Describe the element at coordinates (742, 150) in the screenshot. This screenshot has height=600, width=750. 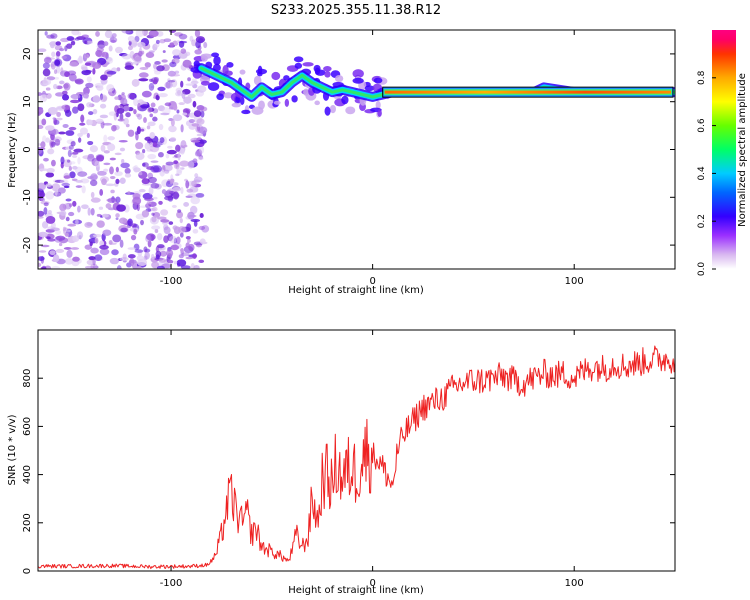
I see `colorbar-label: Normalized spectral amplitude` at that location.